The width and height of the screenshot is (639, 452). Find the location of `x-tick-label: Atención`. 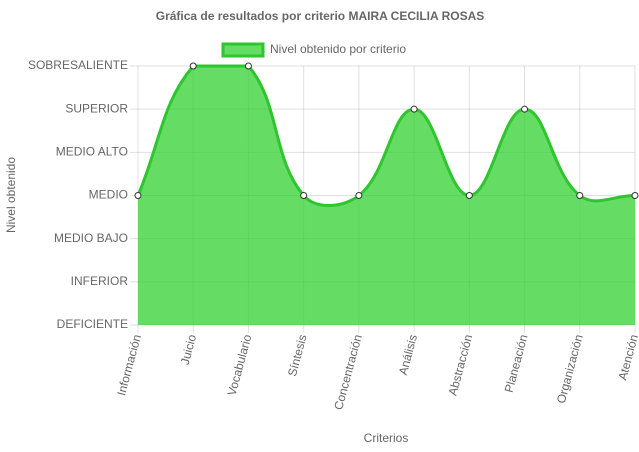

x-tick-label: Atención is located at coordinates (627, 357).